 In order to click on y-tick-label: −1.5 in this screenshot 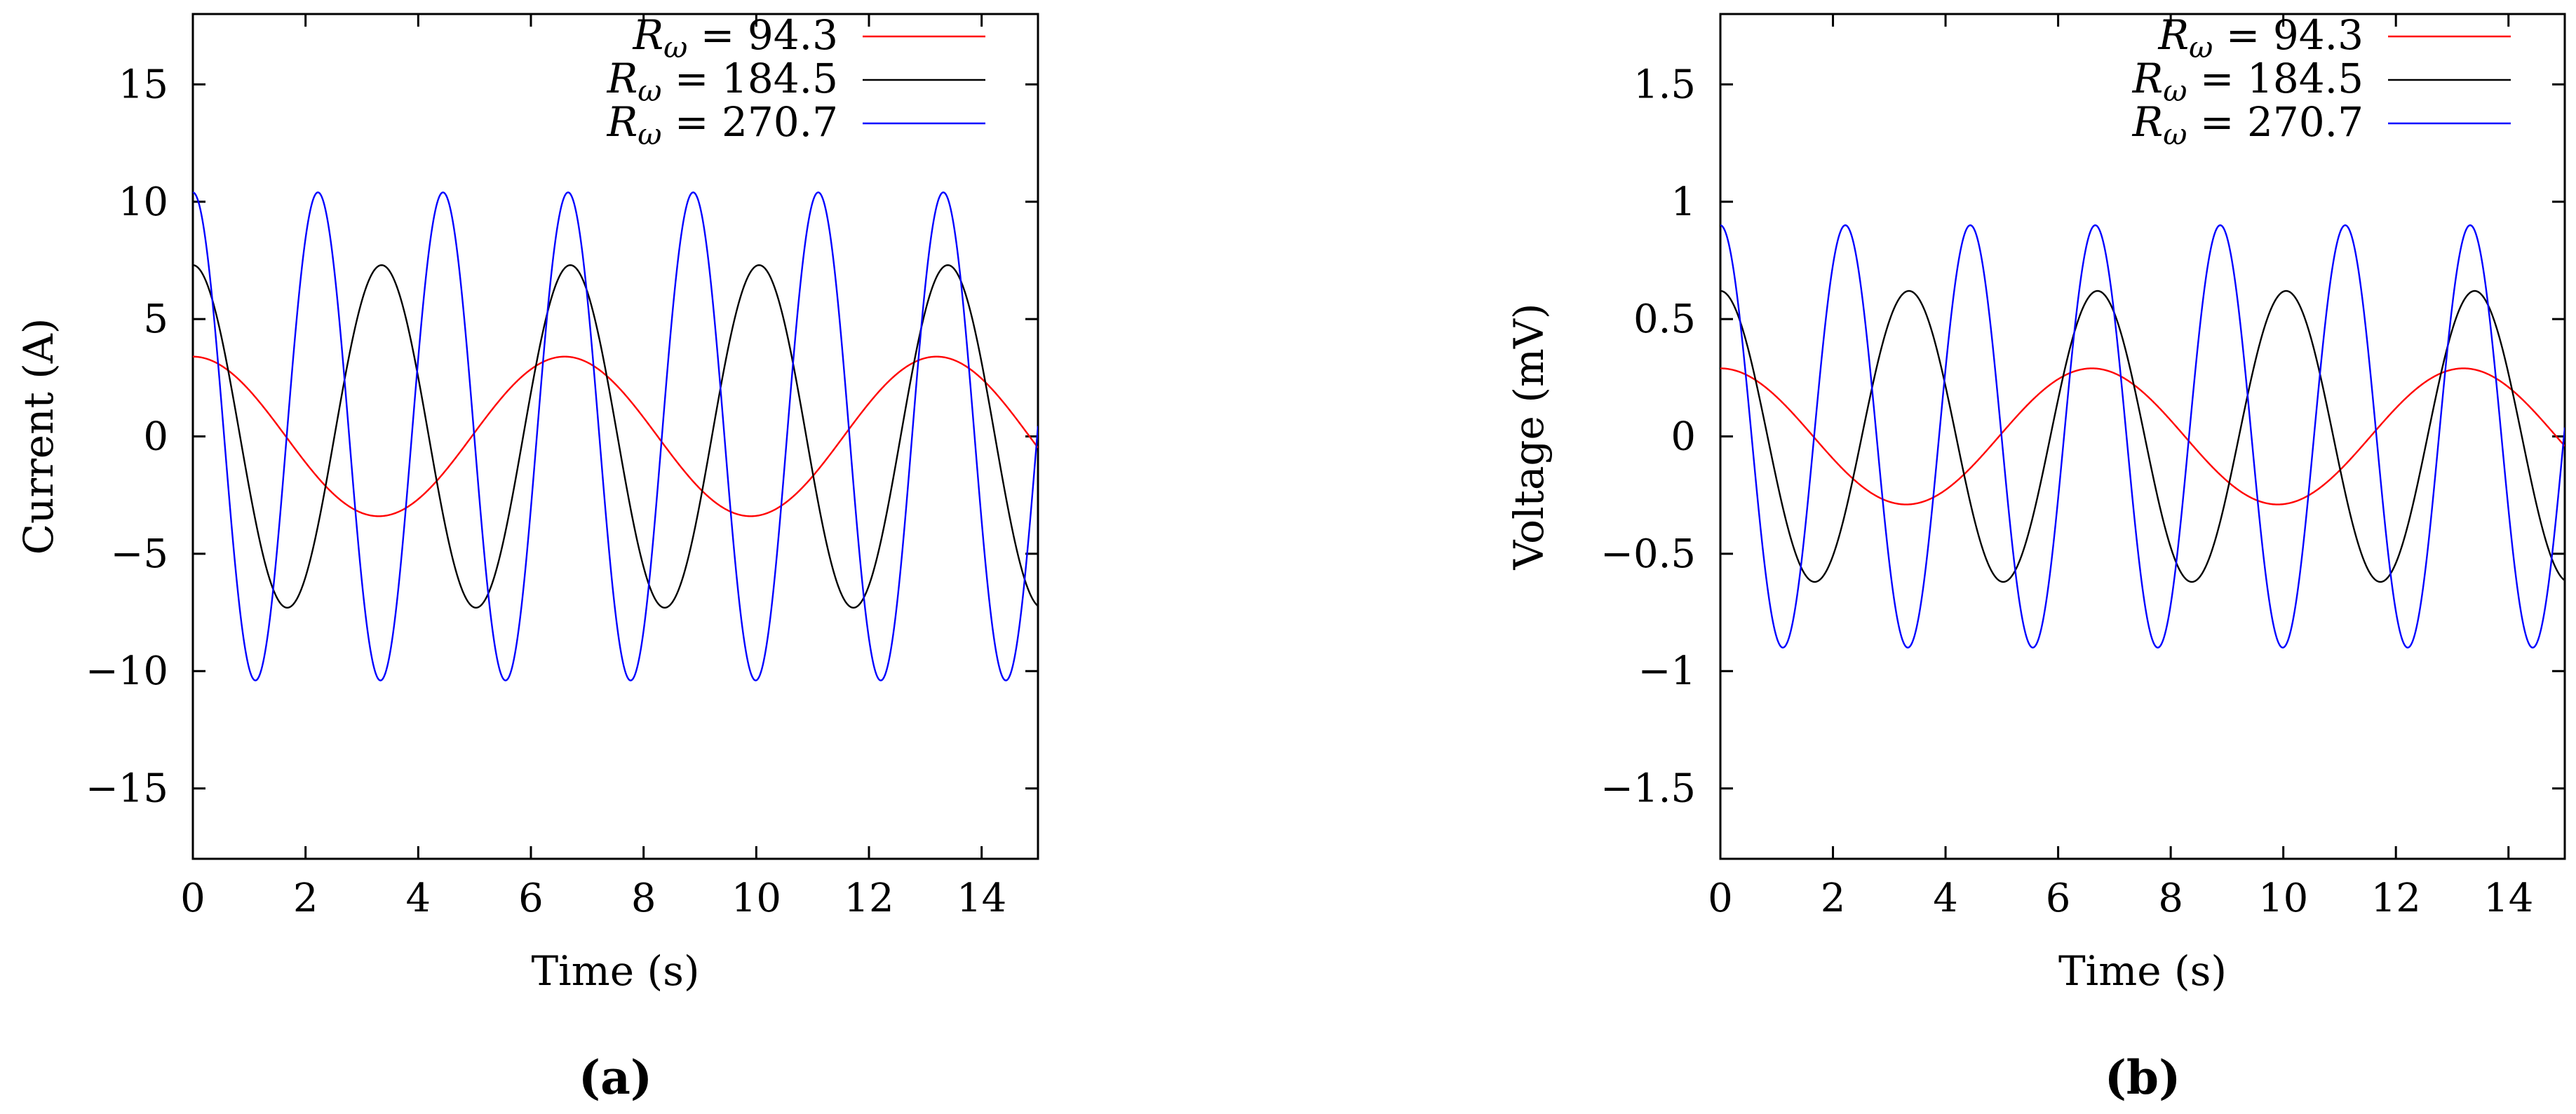, I will do `click(1648, 789)`.